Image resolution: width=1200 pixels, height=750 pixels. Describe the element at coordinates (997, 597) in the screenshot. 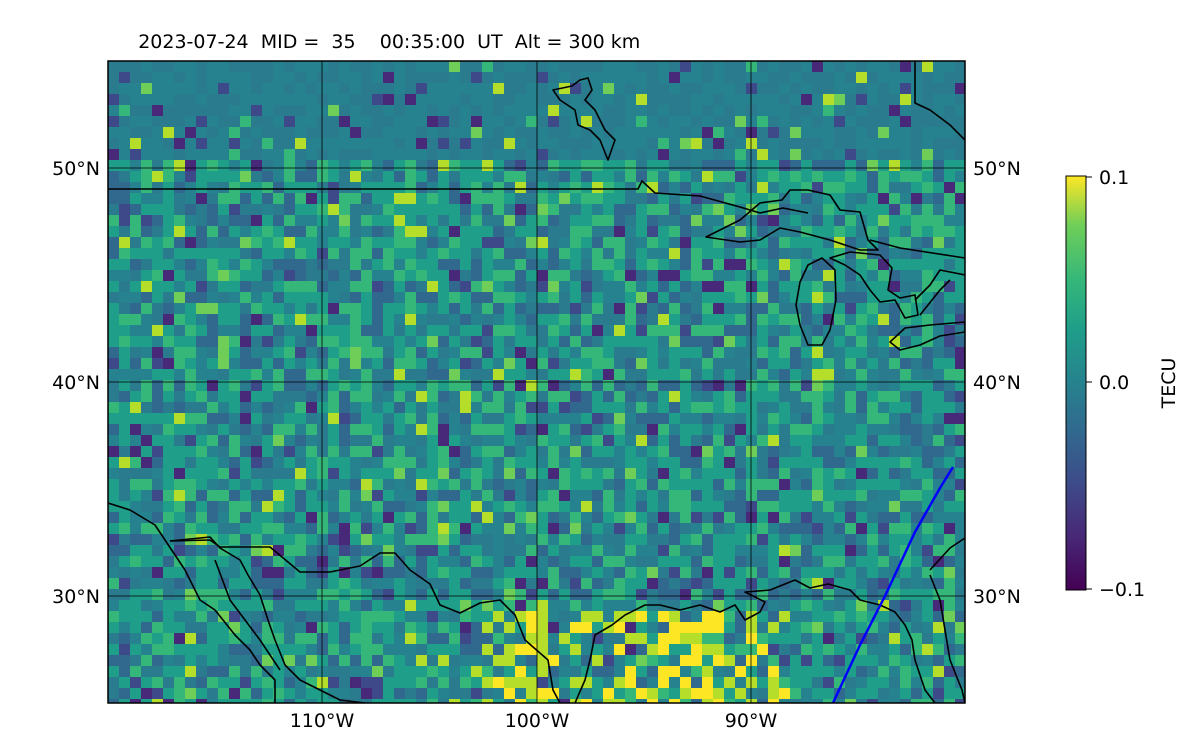

I see `lat-label-30n-right: 30°N` at that location.